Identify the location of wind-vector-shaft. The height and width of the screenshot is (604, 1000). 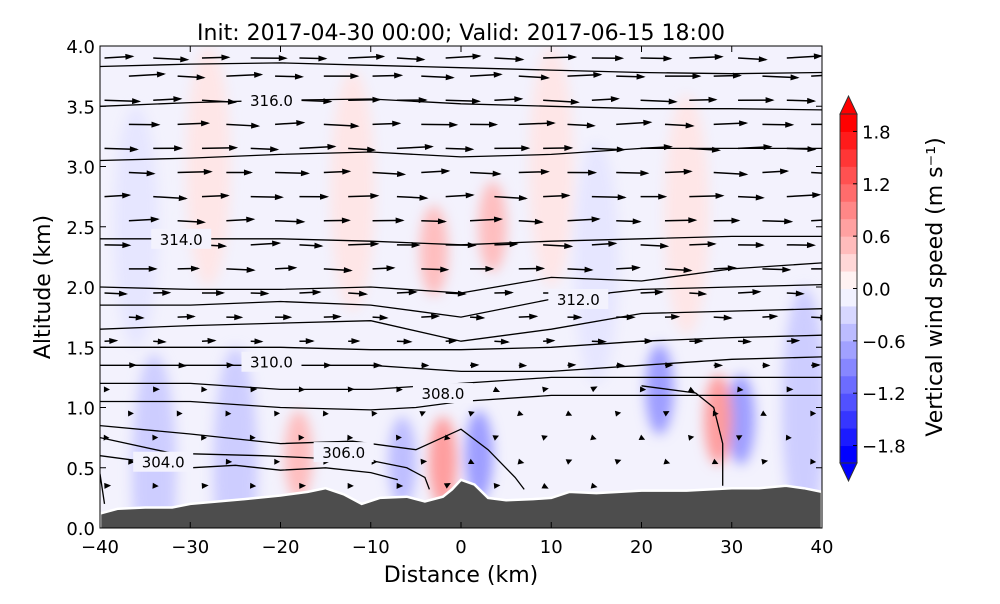
(819, 317).